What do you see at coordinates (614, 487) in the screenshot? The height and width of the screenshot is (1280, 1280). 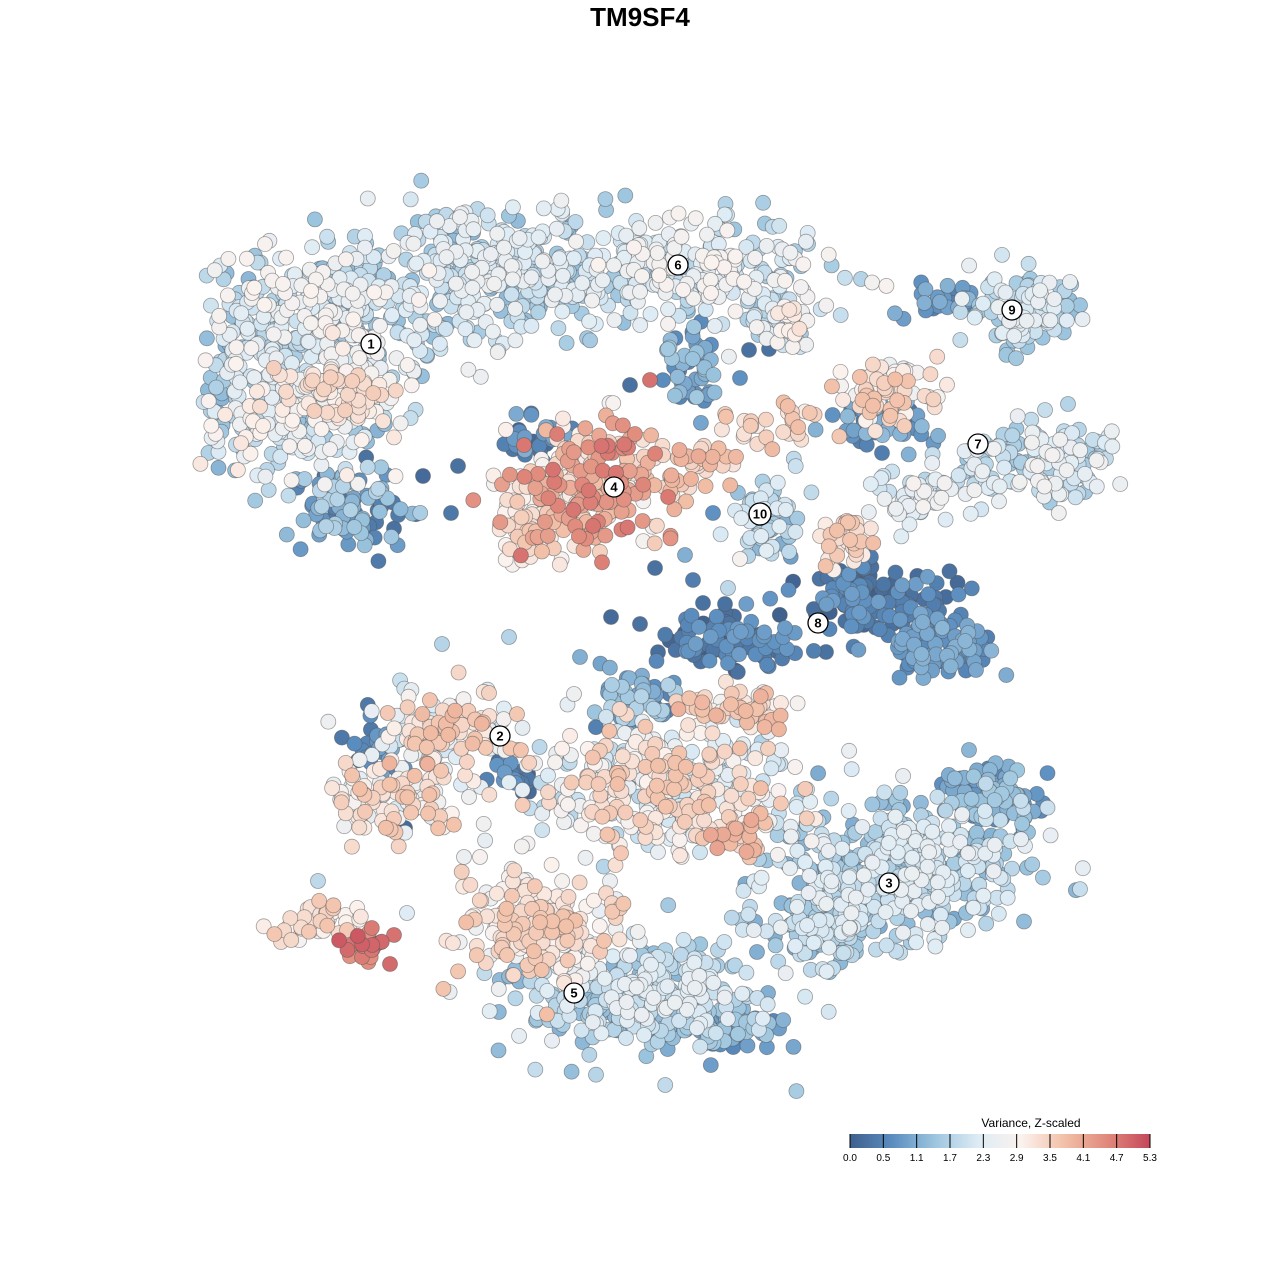 I see `cluster-label-4: 4` at bounding box center [614, 487].